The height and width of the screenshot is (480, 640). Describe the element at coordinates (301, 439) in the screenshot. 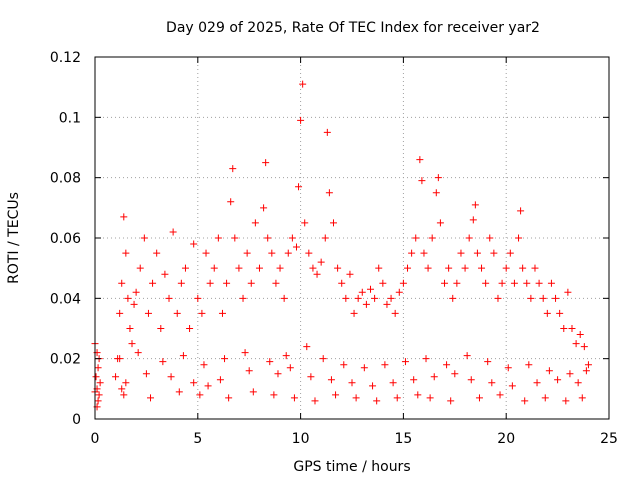

I see `x-tick-label: 10` at that location.